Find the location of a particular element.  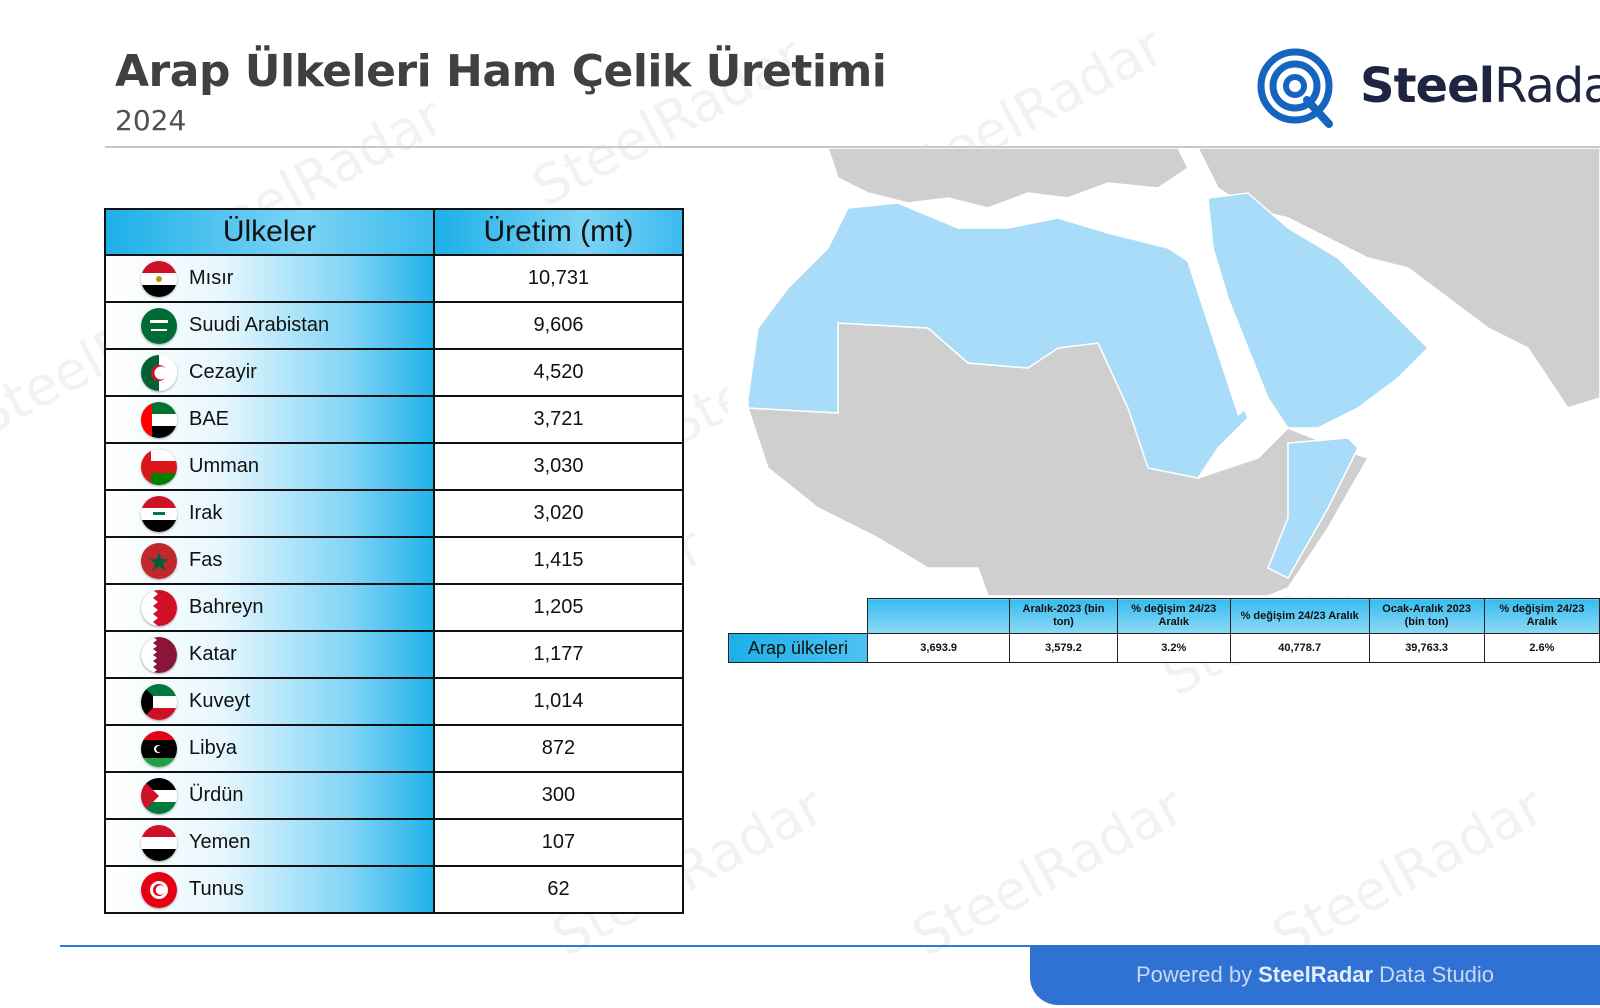

production-value: 1,177 is located at coordinates (558, 654).